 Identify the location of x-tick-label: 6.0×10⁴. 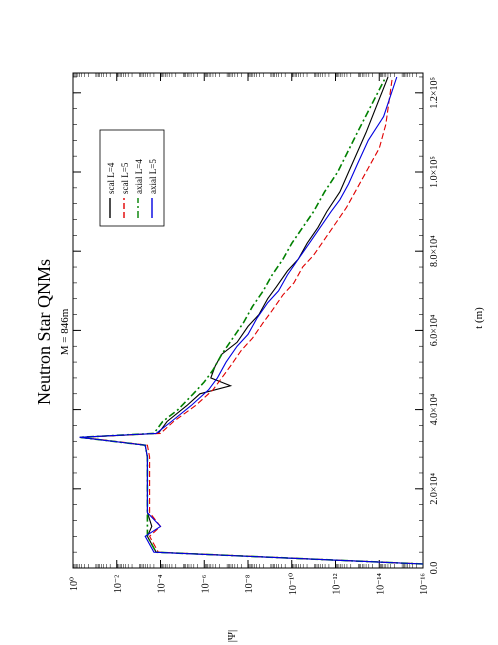
(434, 330).